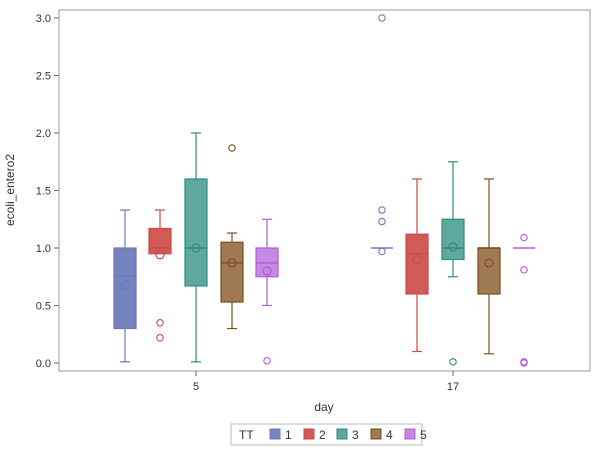 Image resolution: width=600 pixels, height=455 pixels. What do you see at coordinates (43, 19) in the screenshot?
I see `y-tick-label: 3.0` at bounding box center [43, 19].